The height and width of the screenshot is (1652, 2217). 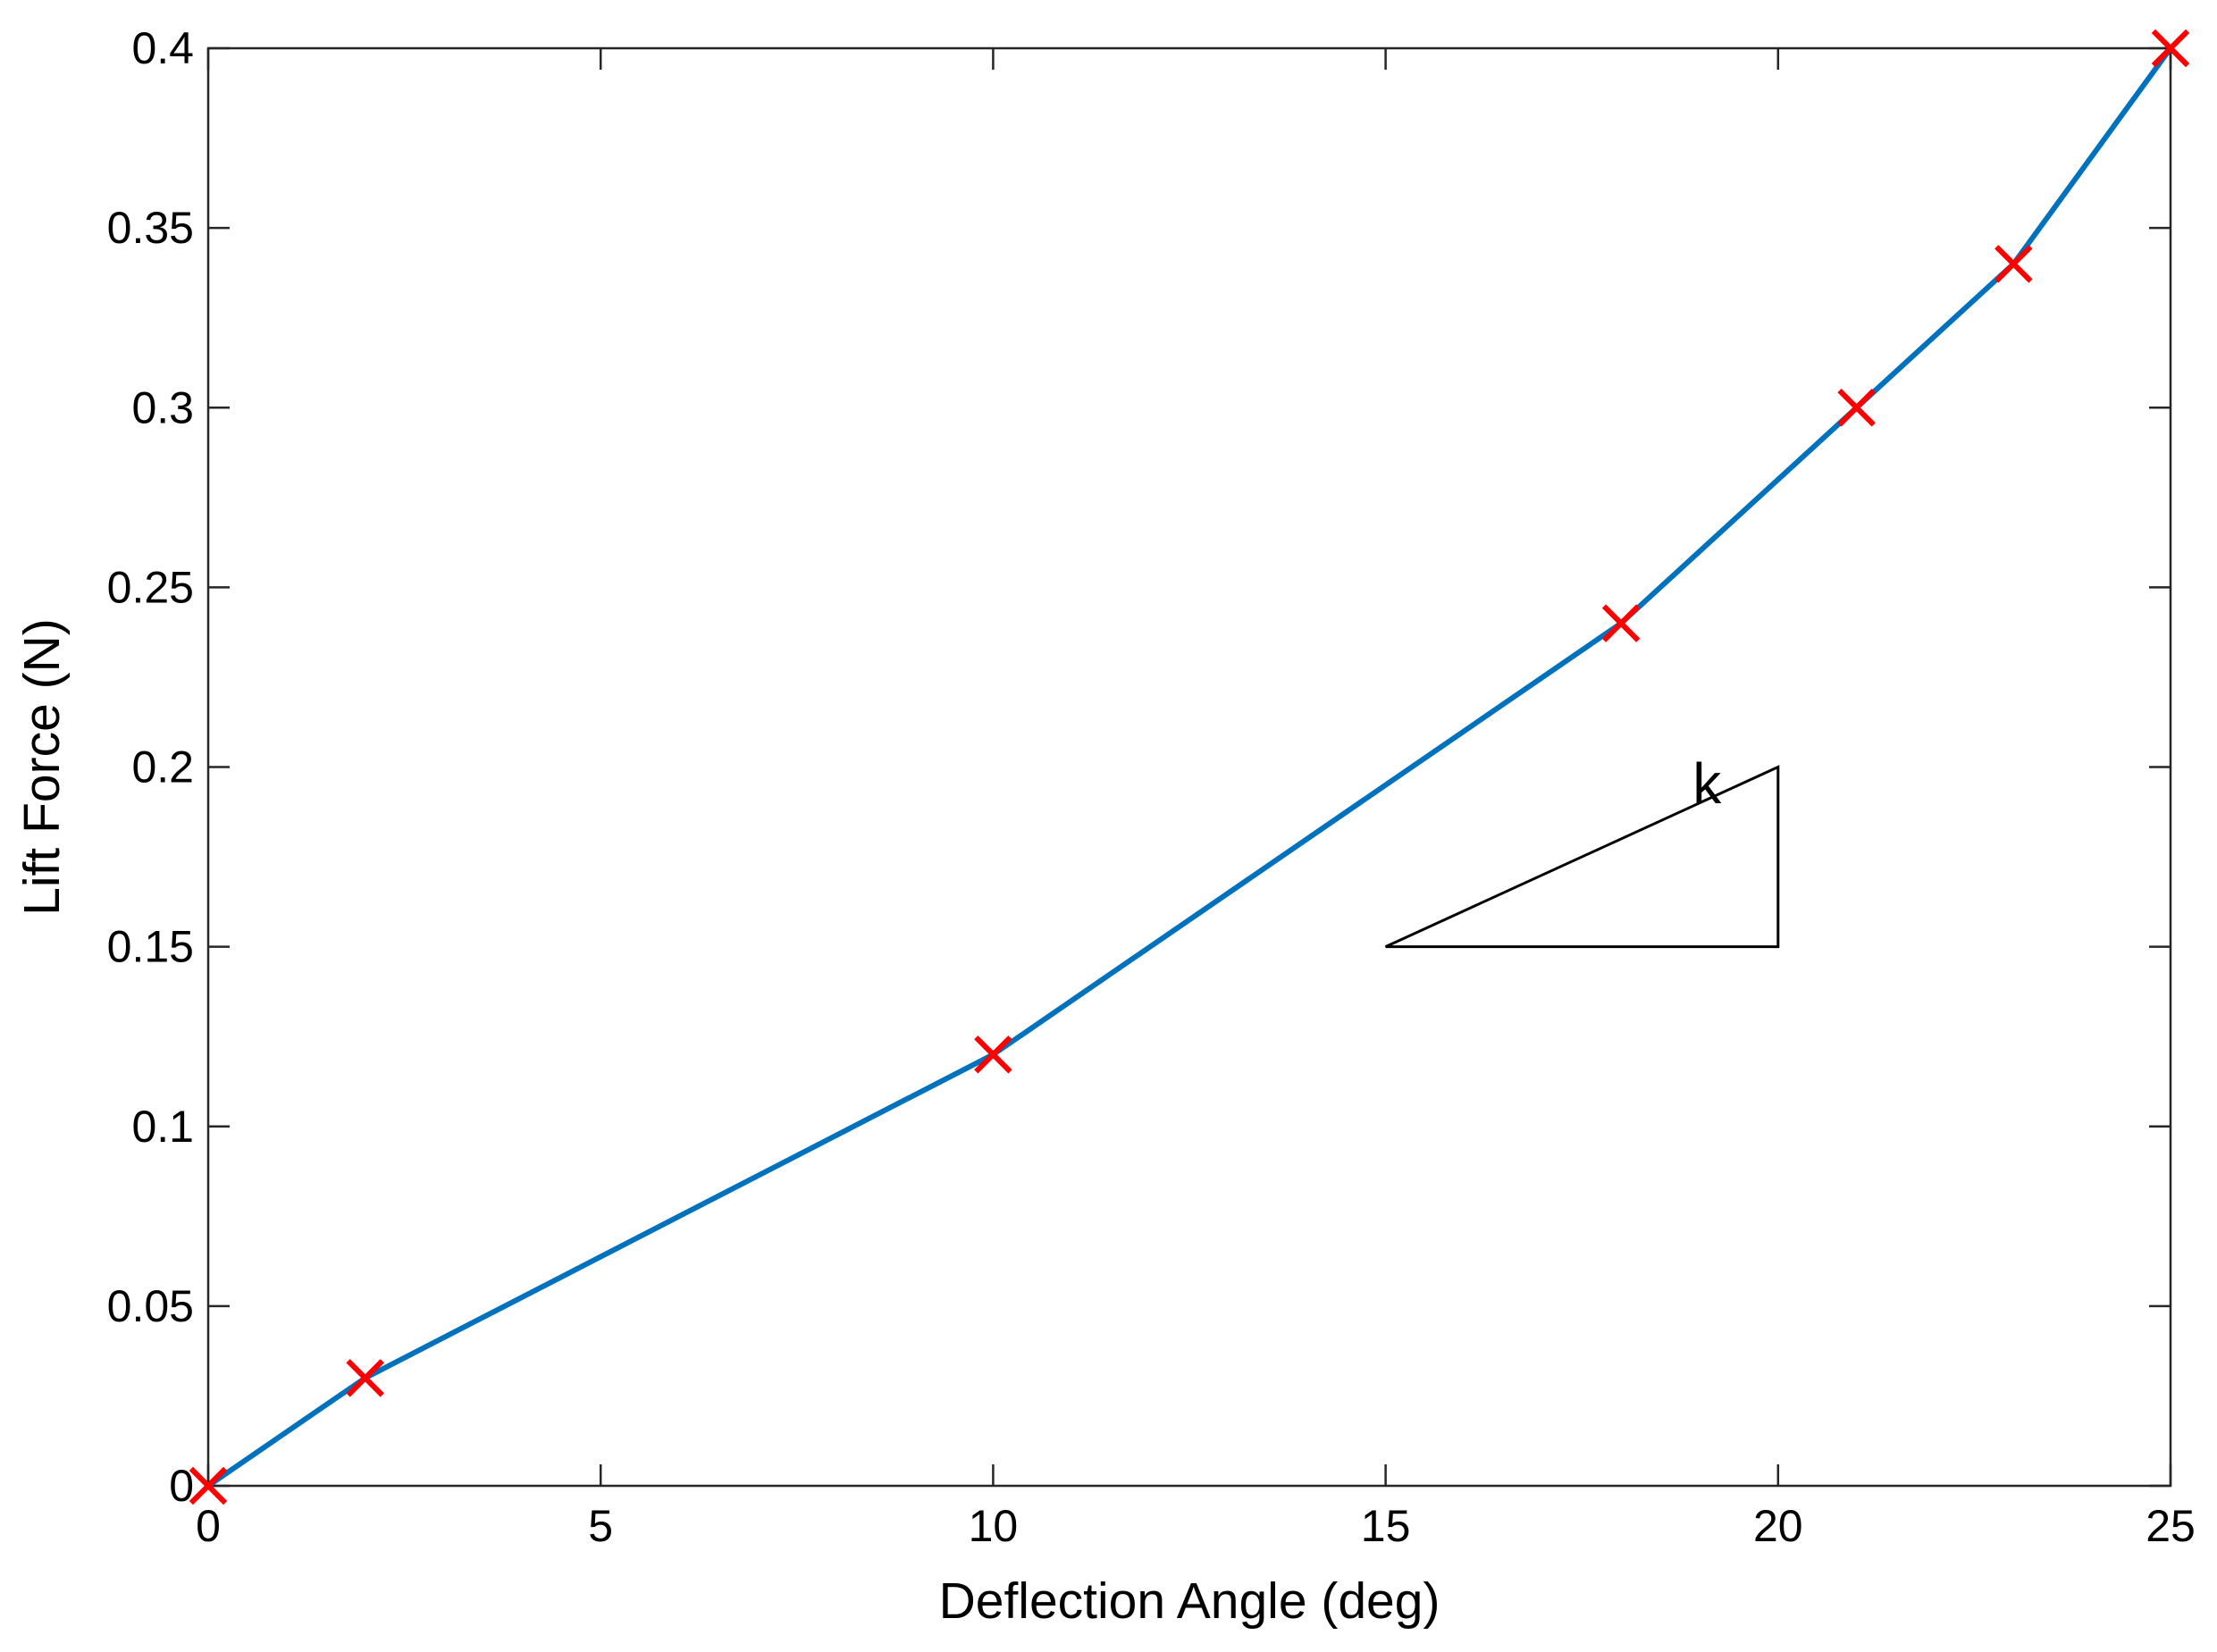 I want to click on annotations: k, so click(x=1582, y=850).